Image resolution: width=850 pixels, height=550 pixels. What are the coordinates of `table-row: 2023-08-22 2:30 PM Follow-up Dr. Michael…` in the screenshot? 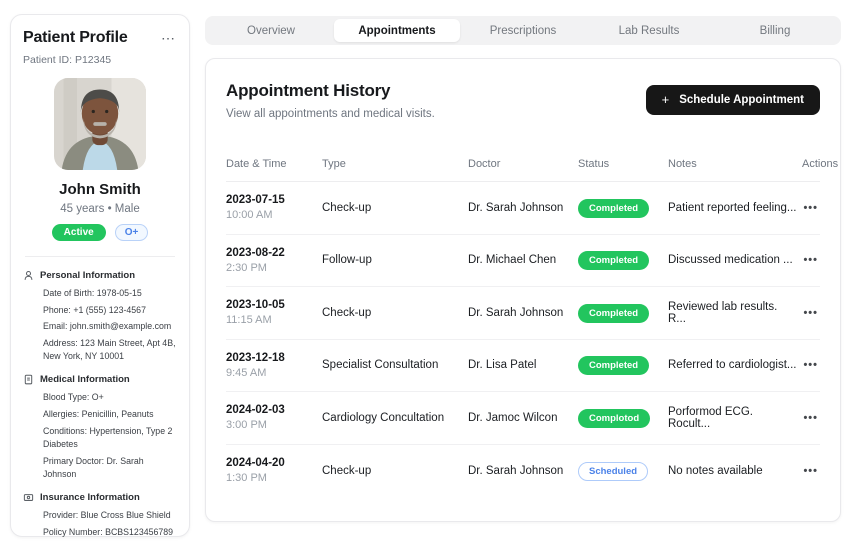 It's located at (523, 261).